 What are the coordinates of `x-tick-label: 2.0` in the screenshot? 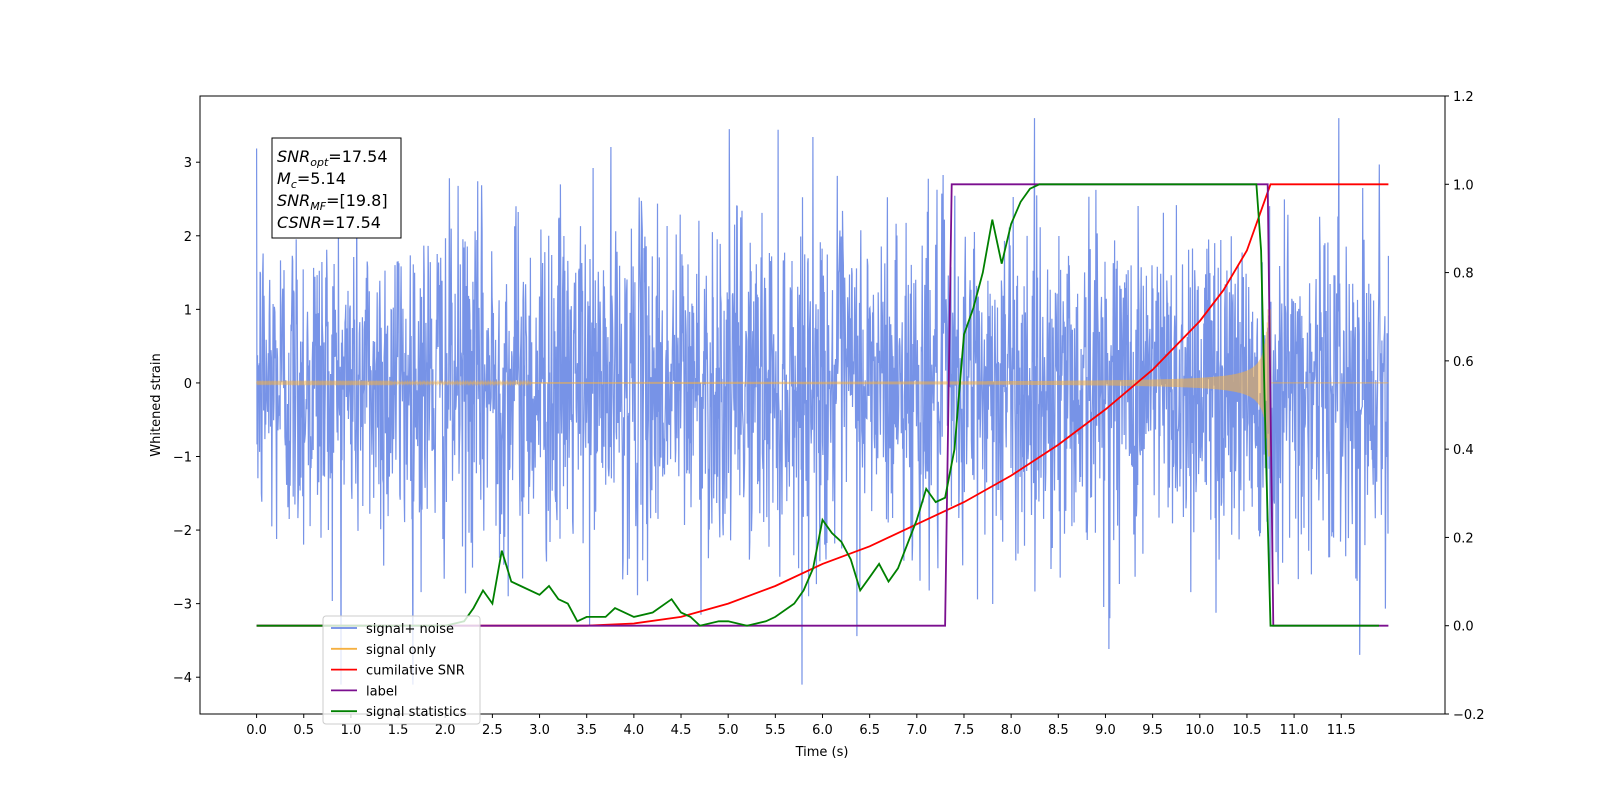 It's located at (445, 730).